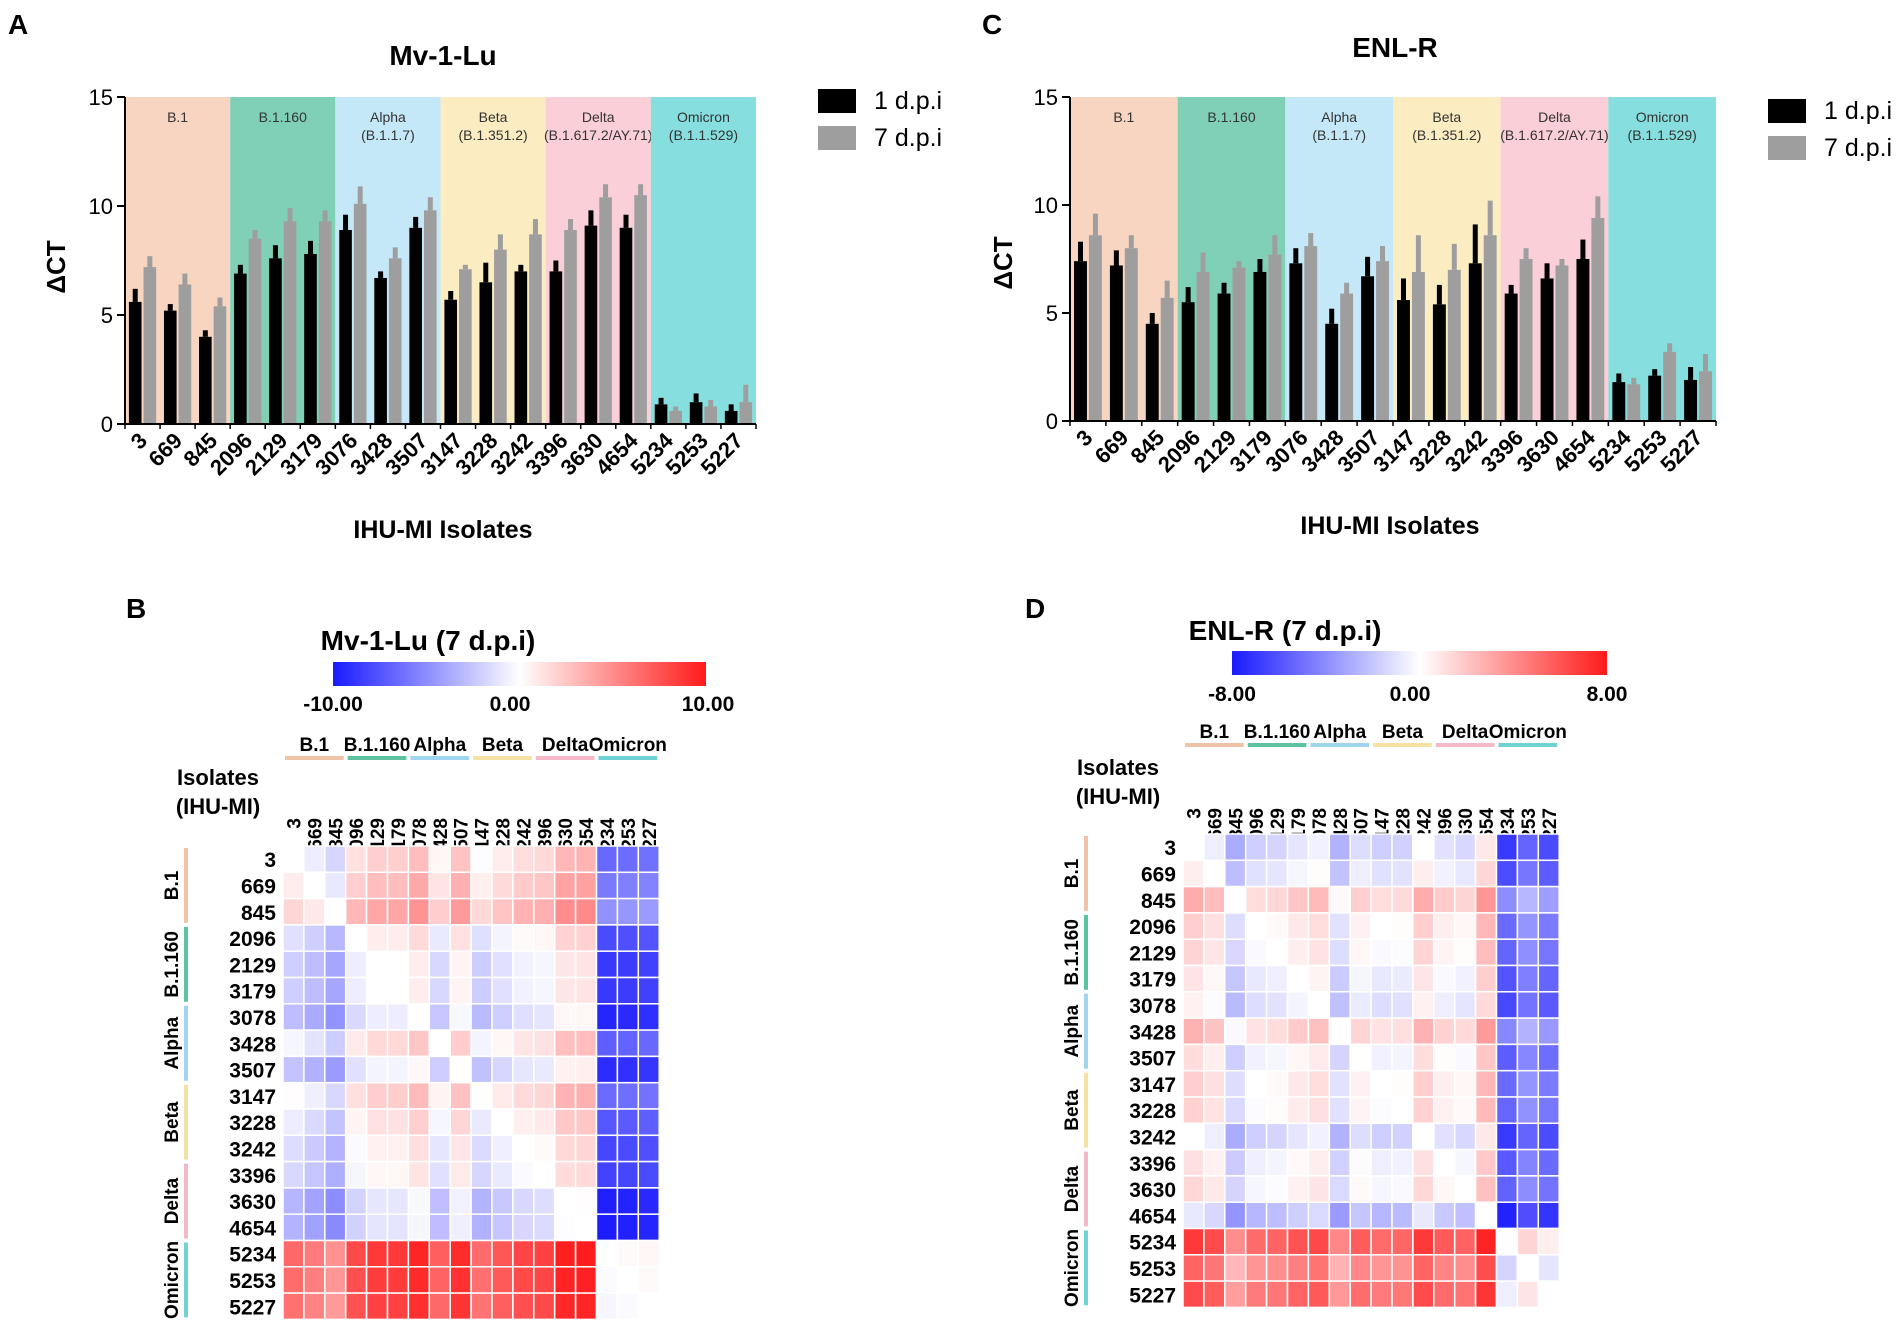  I want to click on row-group-label: B.1, so click(172, 885).